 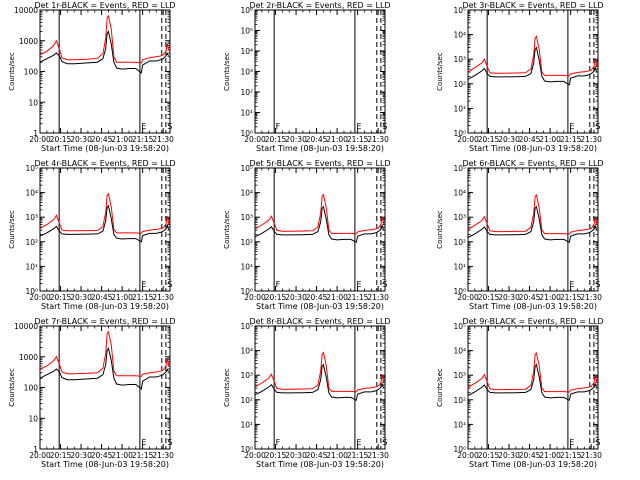 I want to click on chart-title: Det 1r-BLACK = Events, RED = LLD, so click(x=104, y=5).